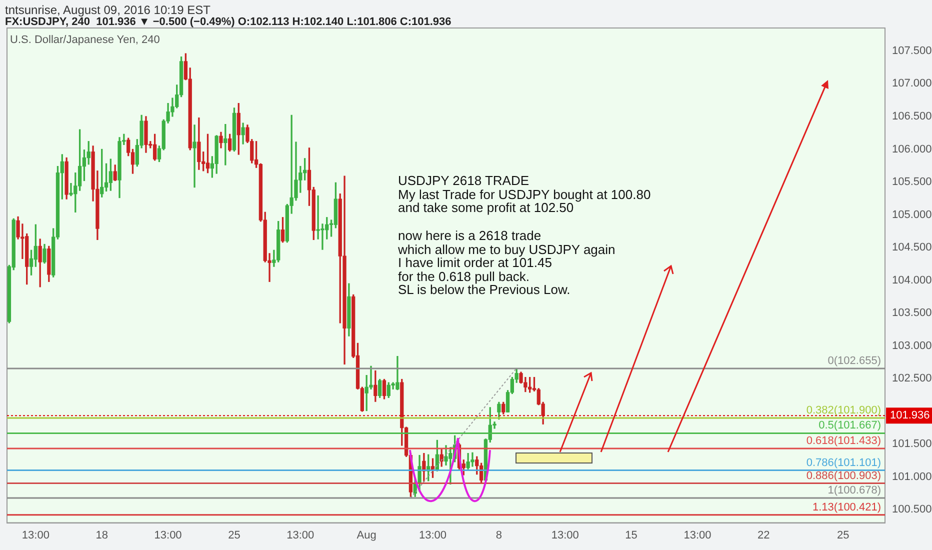  I want to click on y-tick-label: 101.500, so click(912, 444).